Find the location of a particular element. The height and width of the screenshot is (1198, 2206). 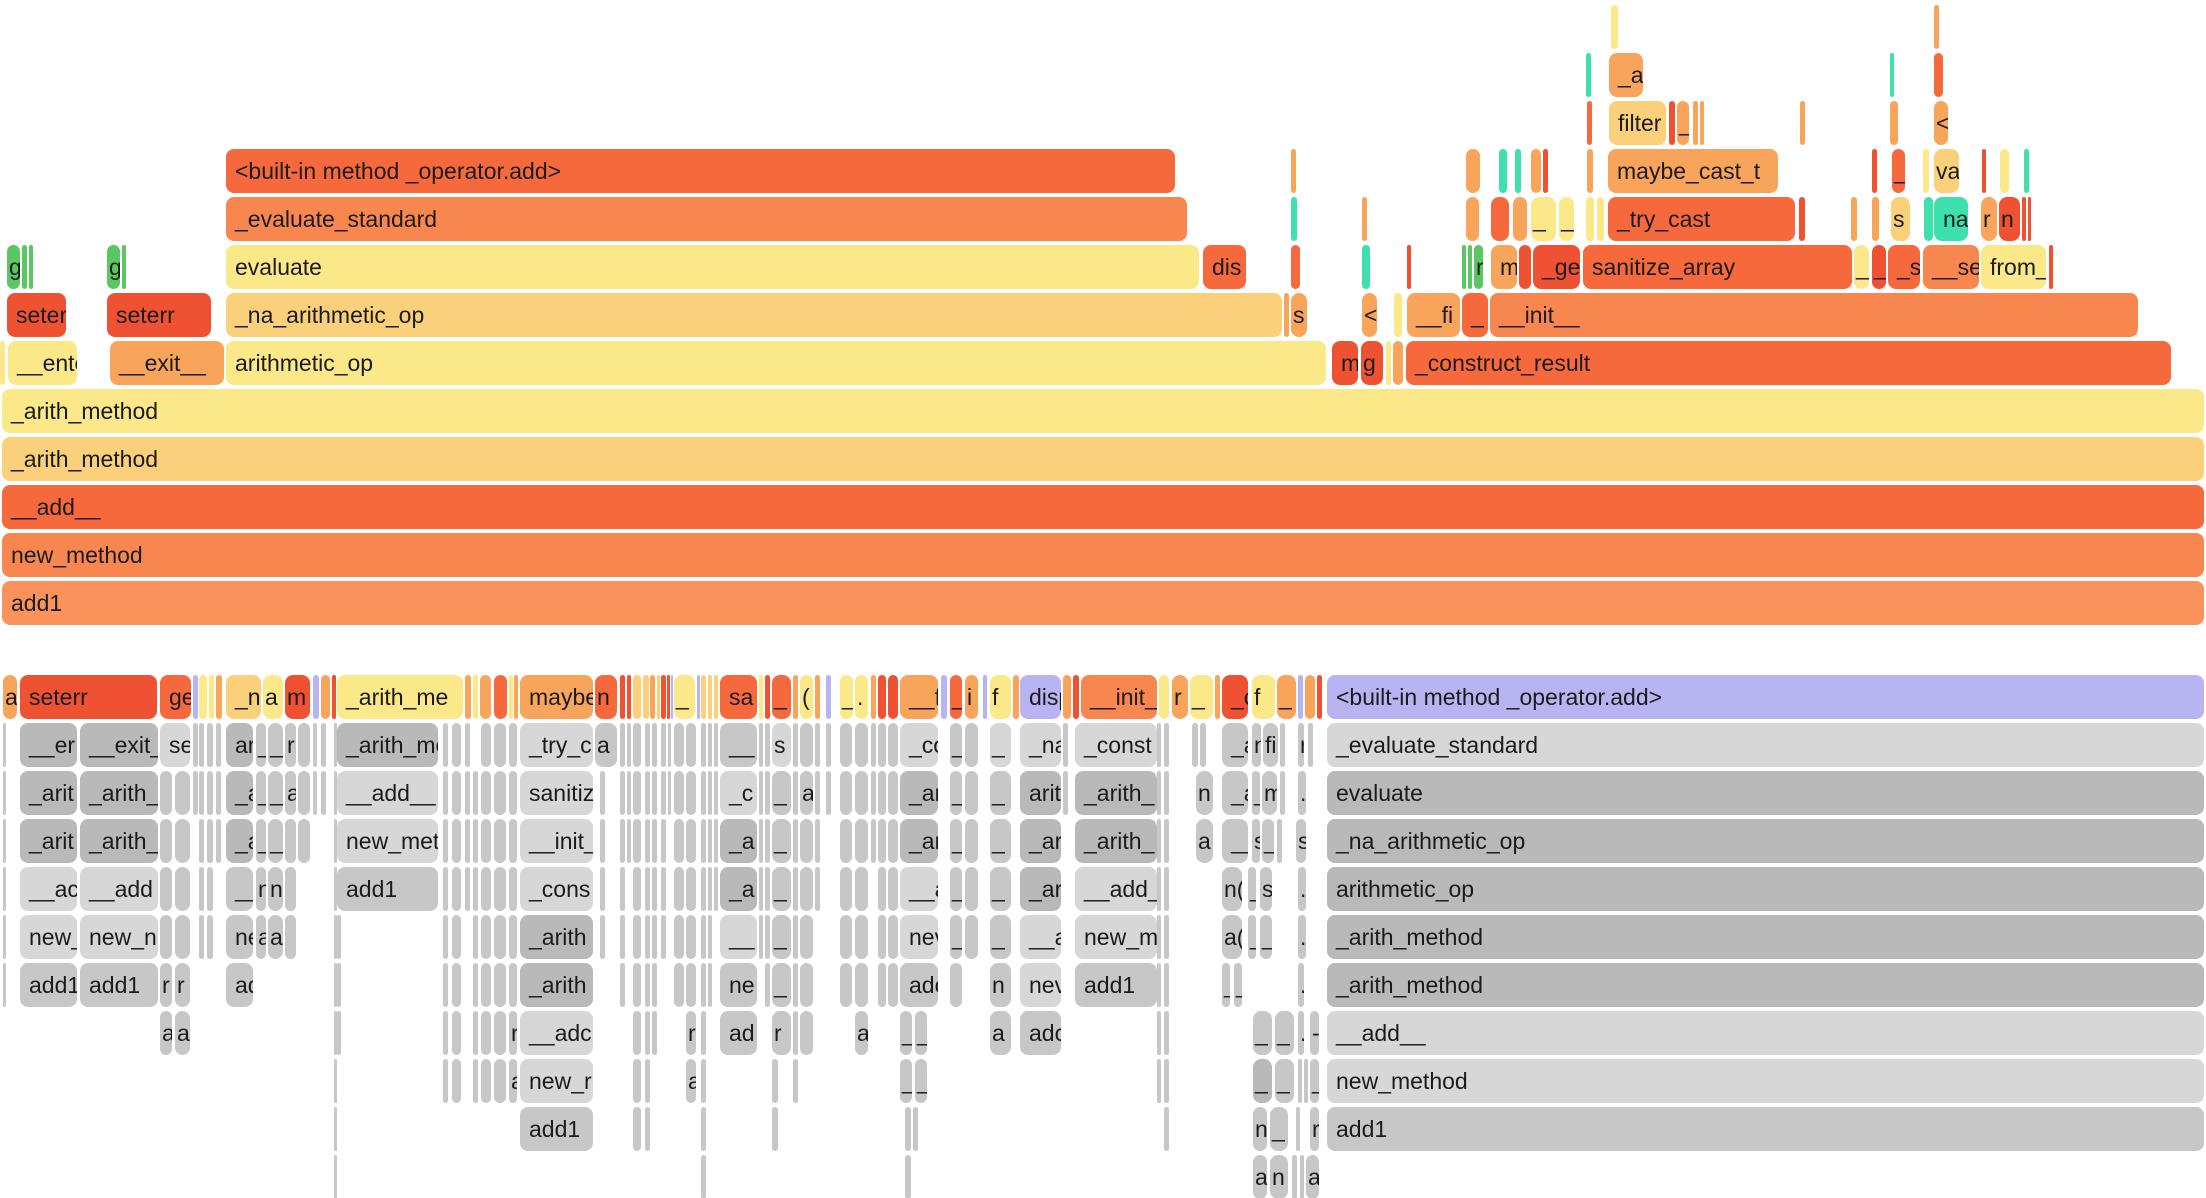

flame-frame: sanitize_array is located at coordinates (1717, 267).